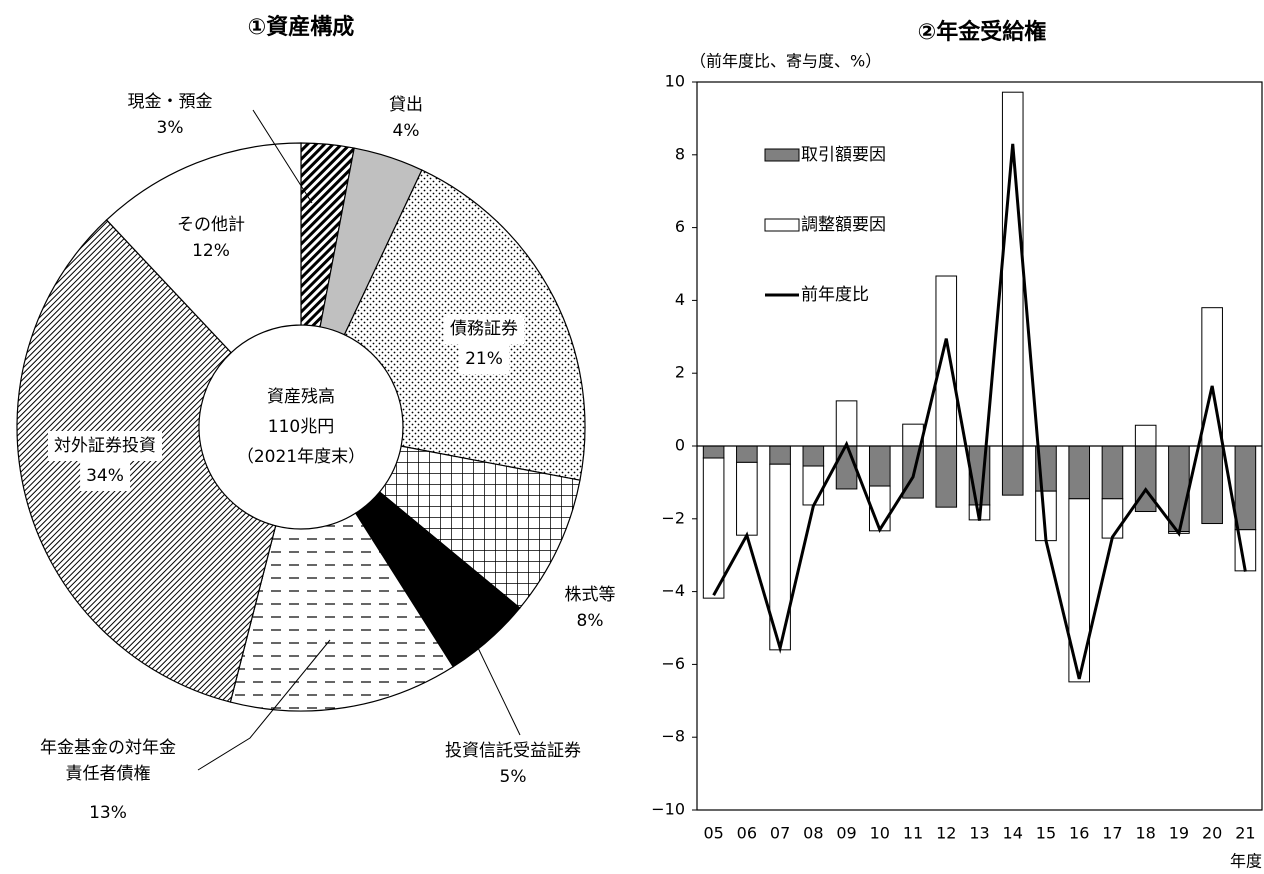  Describe the element at coordinates (785, 61) in the screenshot. I see `y-axis-label: （前年度比、寄与度、%）` at that location.